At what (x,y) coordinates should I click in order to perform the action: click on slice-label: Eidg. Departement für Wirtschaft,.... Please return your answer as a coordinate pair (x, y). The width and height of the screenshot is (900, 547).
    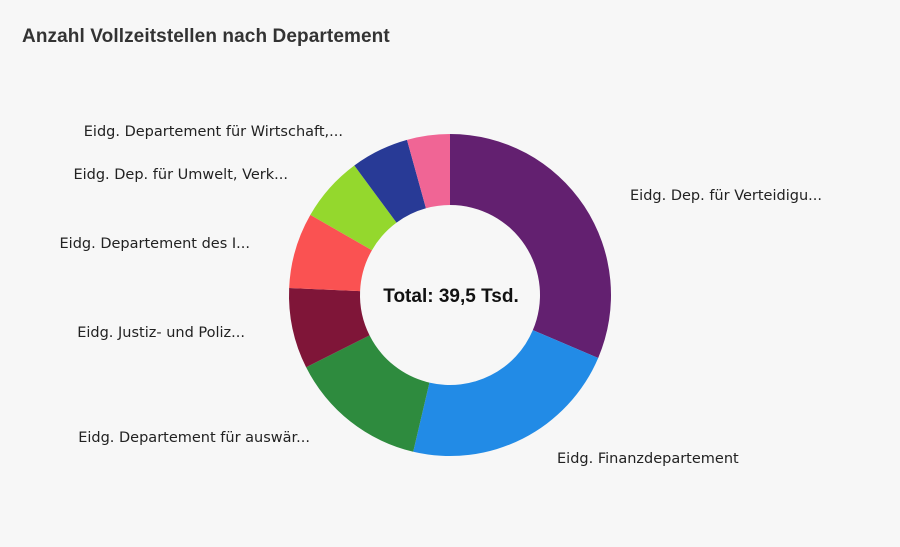
    Looking at the image, I should click on (213, 132).